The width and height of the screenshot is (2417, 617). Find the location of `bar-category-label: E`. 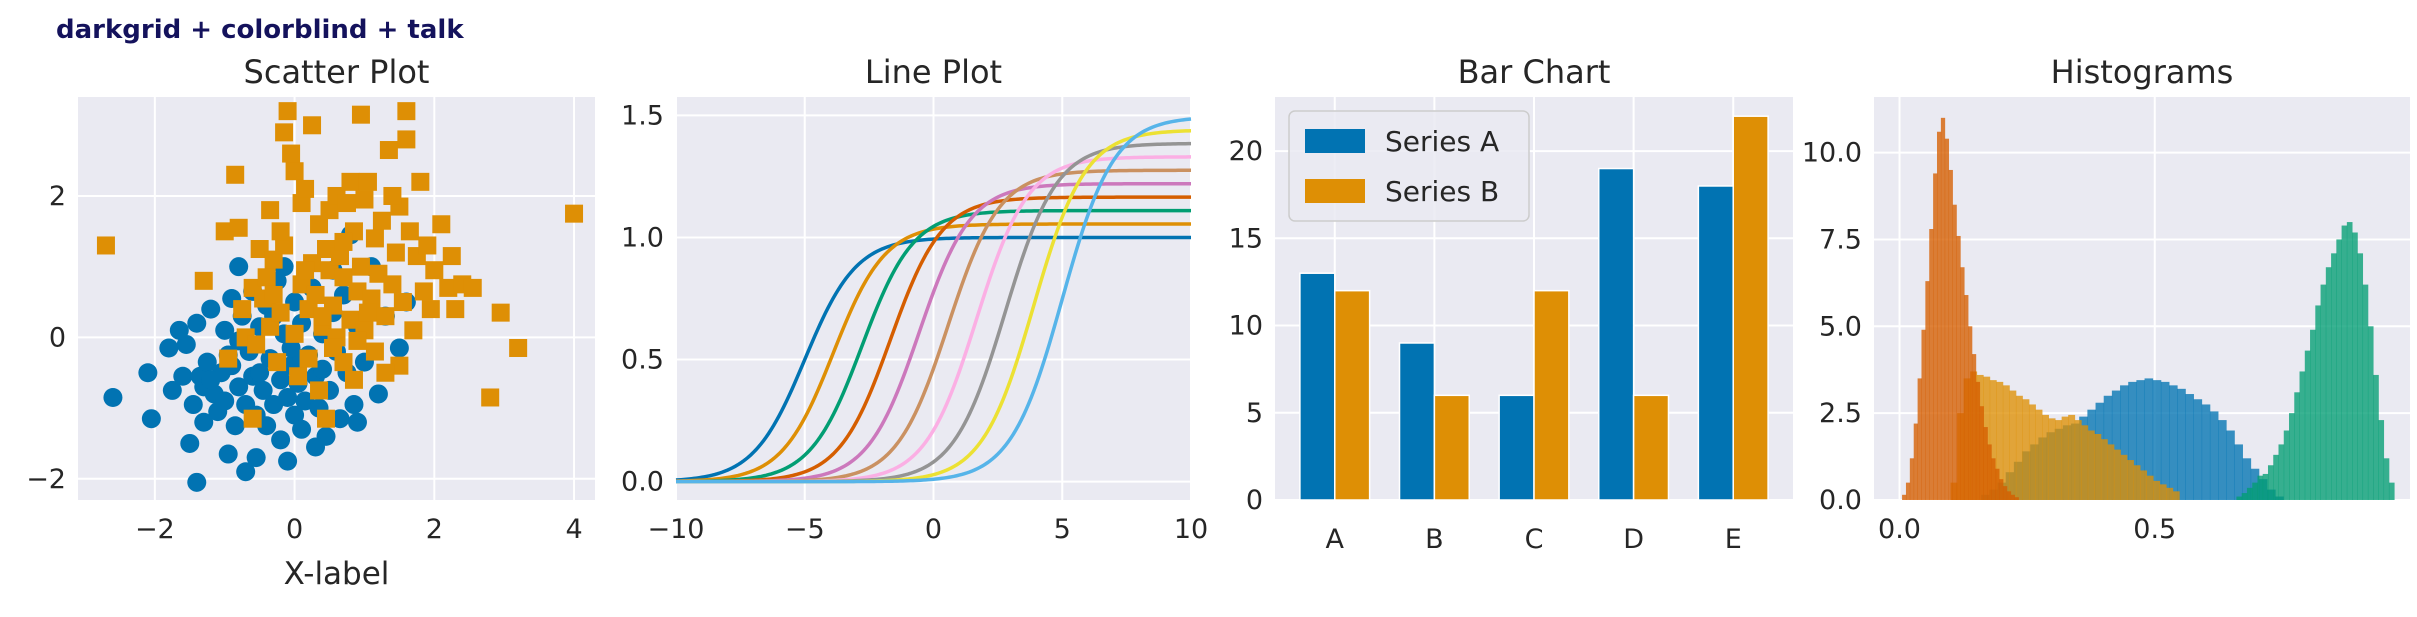

bar-category-label: E is located at coordinates (1733, 539).